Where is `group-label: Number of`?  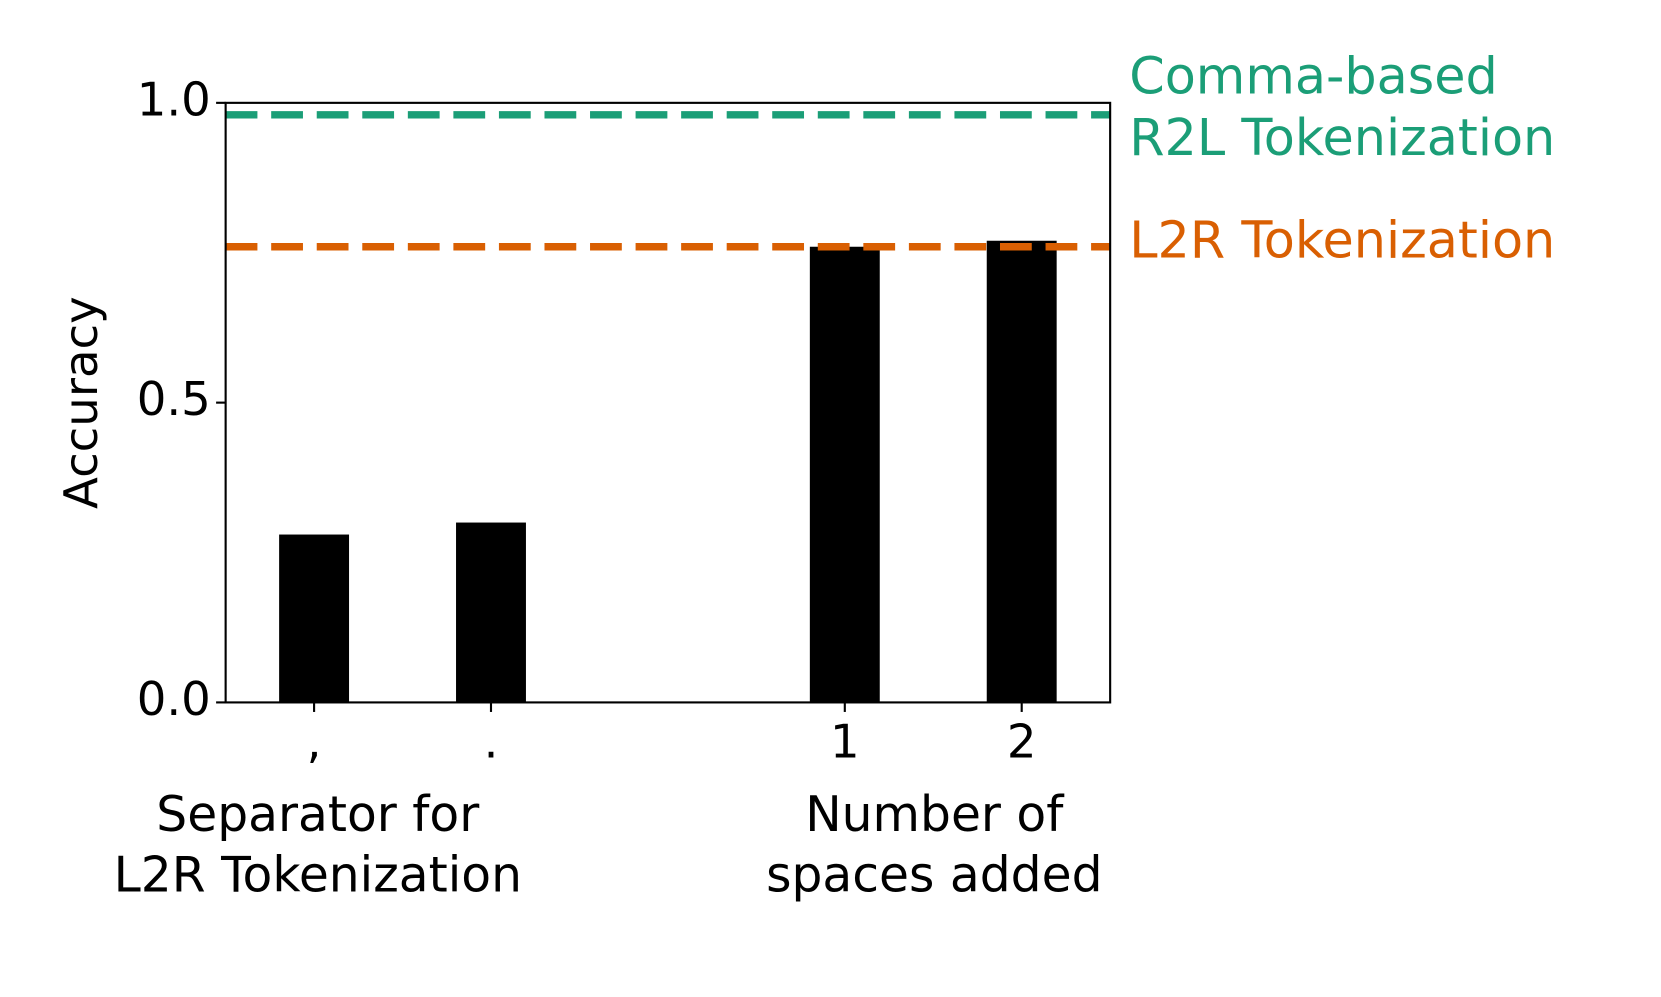 group-label: Number of is located at coordinates (935, 815).